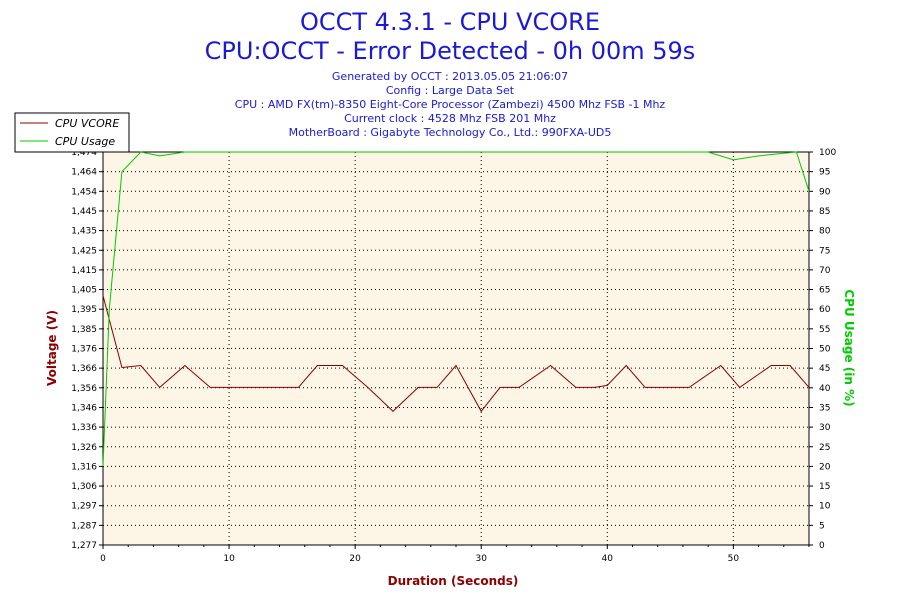 This screenshot has height=600, width=900. Describe the element at coordinates (84, 448) in the screenshot. I see `y-tick-label: 1,326` at that location.